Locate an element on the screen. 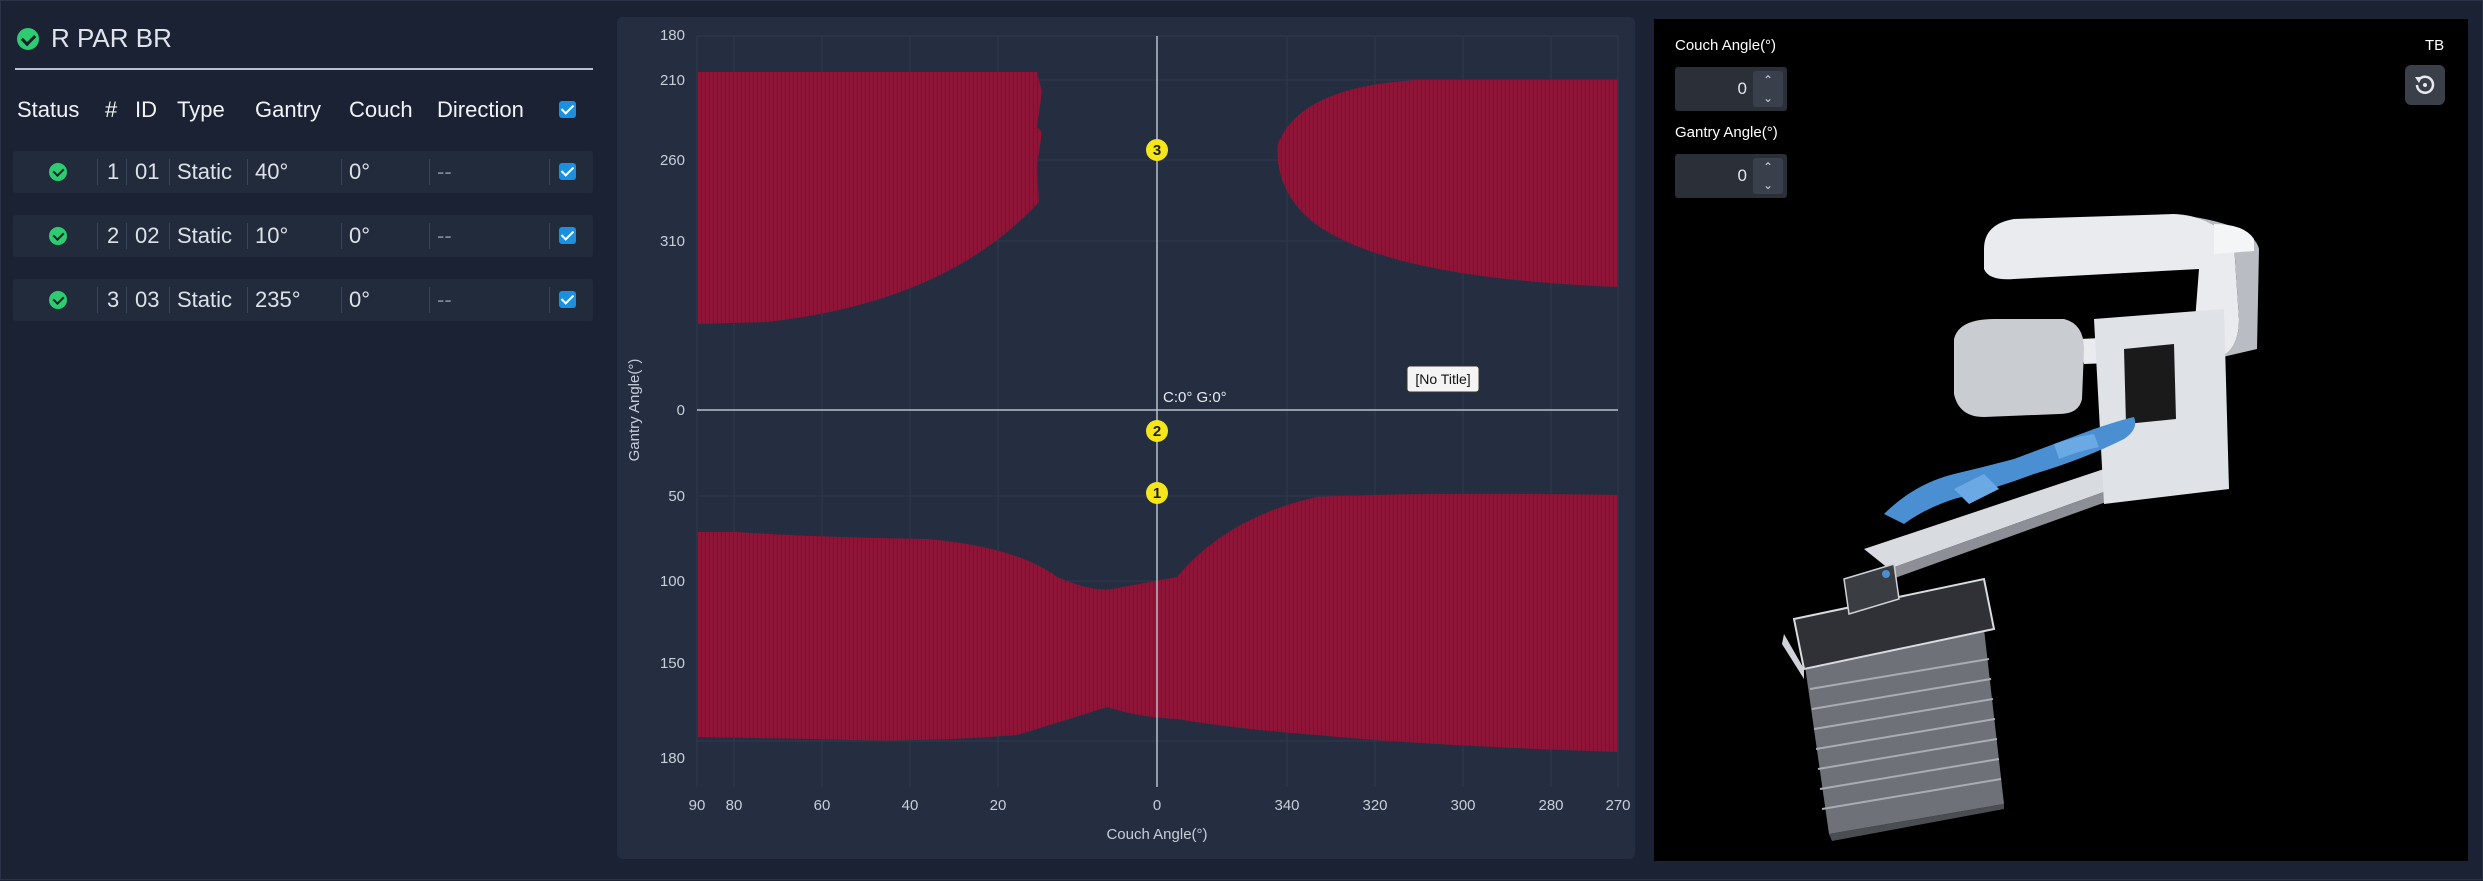  x-tick-label: 80 is located at coordinates (734, 805).